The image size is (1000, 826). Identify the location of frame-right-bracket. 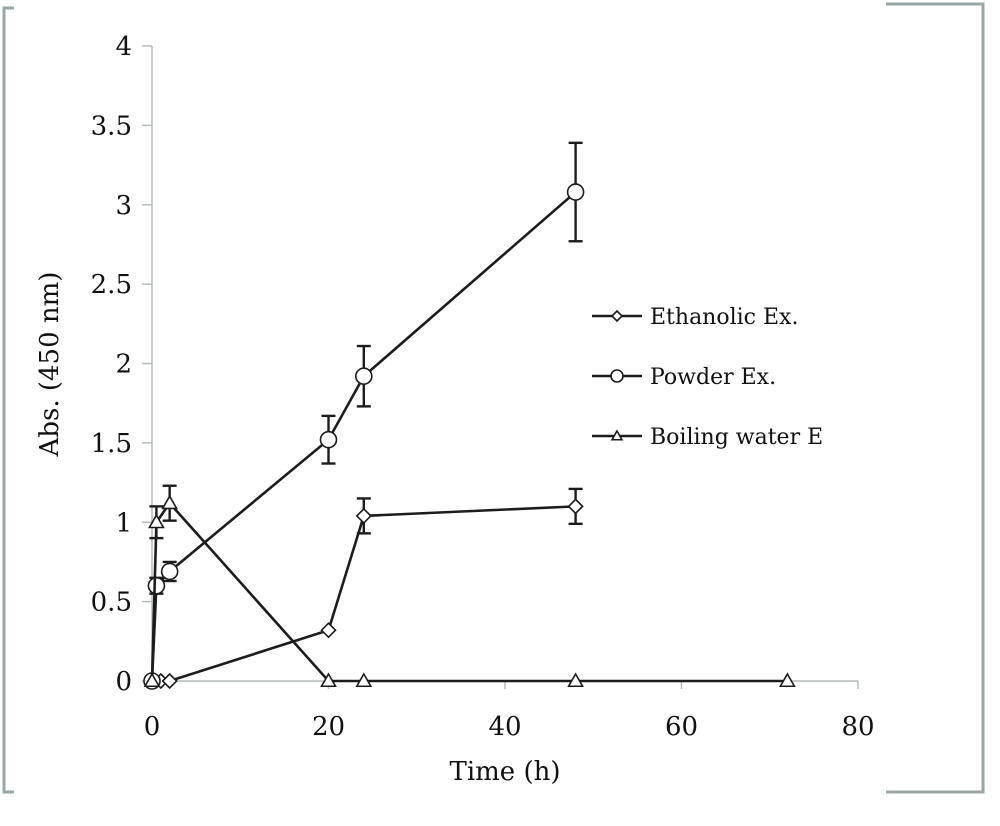
(935, 398).